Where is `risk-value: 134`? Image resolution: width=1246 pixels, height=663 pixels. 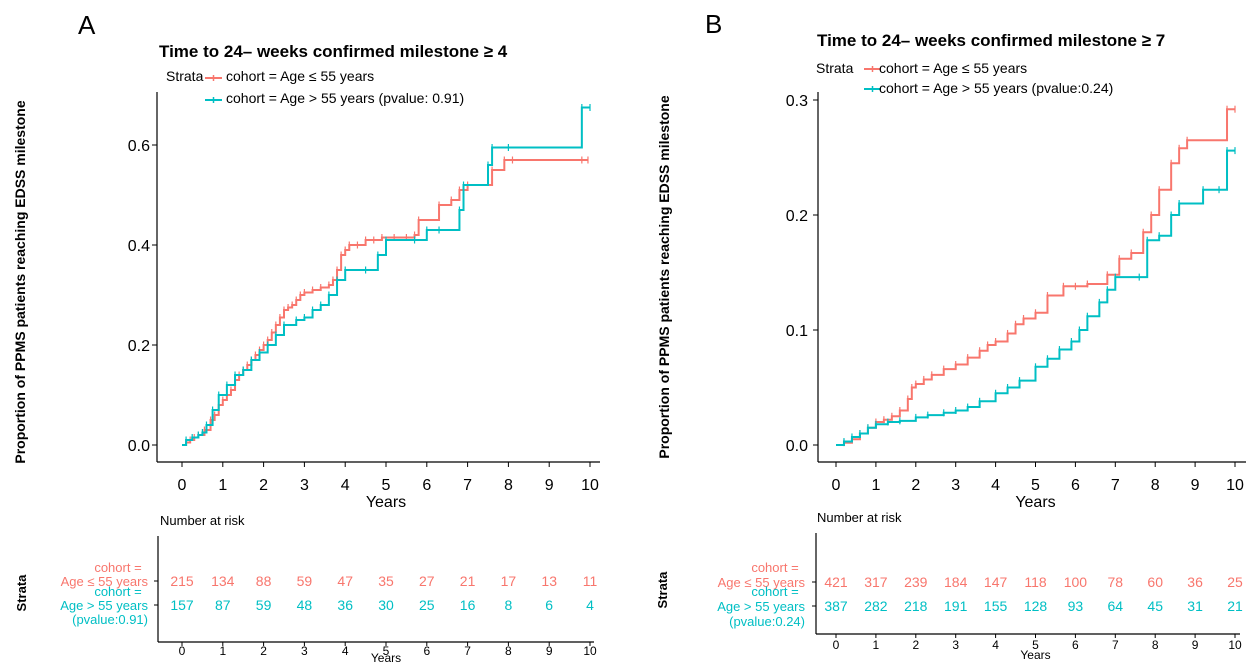 risk-value: 134 is located at coordinates (223, 581).